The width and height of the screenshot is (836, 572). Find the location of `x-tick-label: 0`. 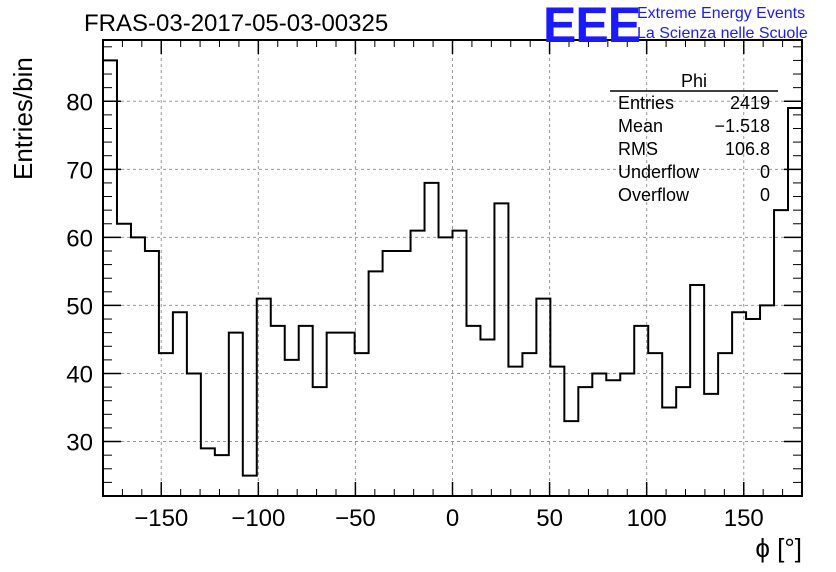

x-tick-label: 0 is located at coordinates (452, 518).